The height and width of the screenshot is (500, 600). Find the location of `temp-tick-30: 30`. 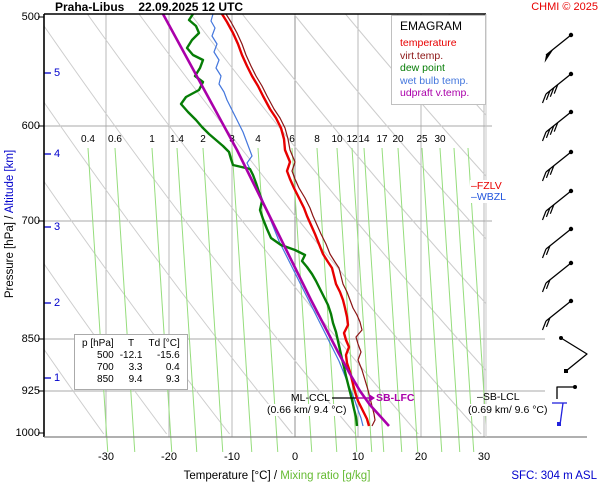

temp-tick-30: 30 is located at coordinates (484, 457).